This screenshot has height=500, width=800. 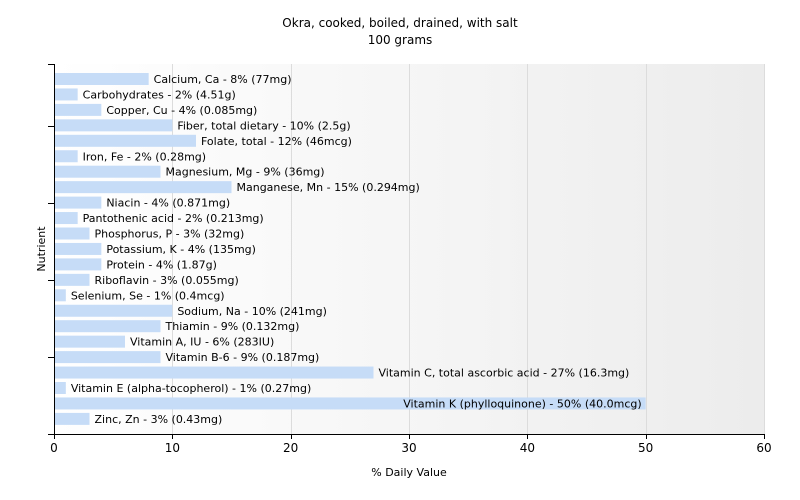 I want to click on data-label: Vitamin A, IU - 6% (283IU), so click(x=202, y=342).